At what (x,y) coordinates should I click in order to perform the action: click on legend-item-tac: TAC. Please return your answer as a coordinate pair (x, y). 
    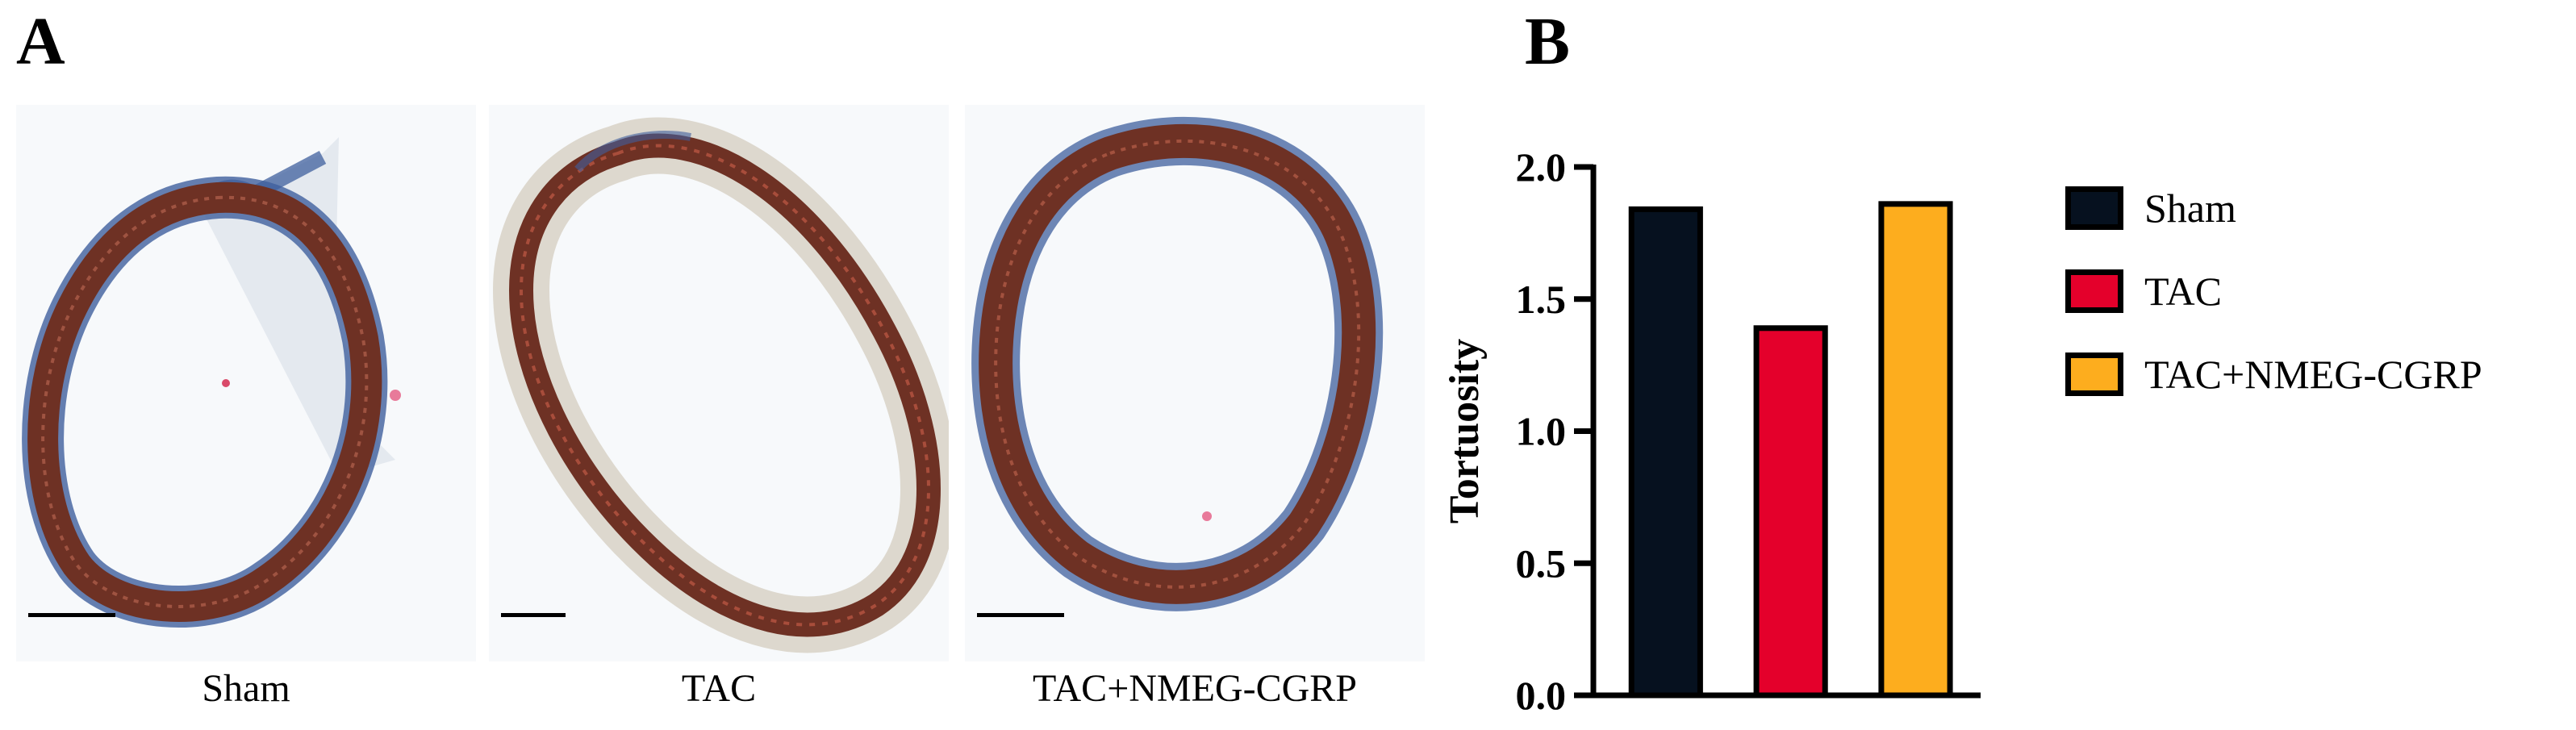
    Looking at the image, I should click on (2273, 291).